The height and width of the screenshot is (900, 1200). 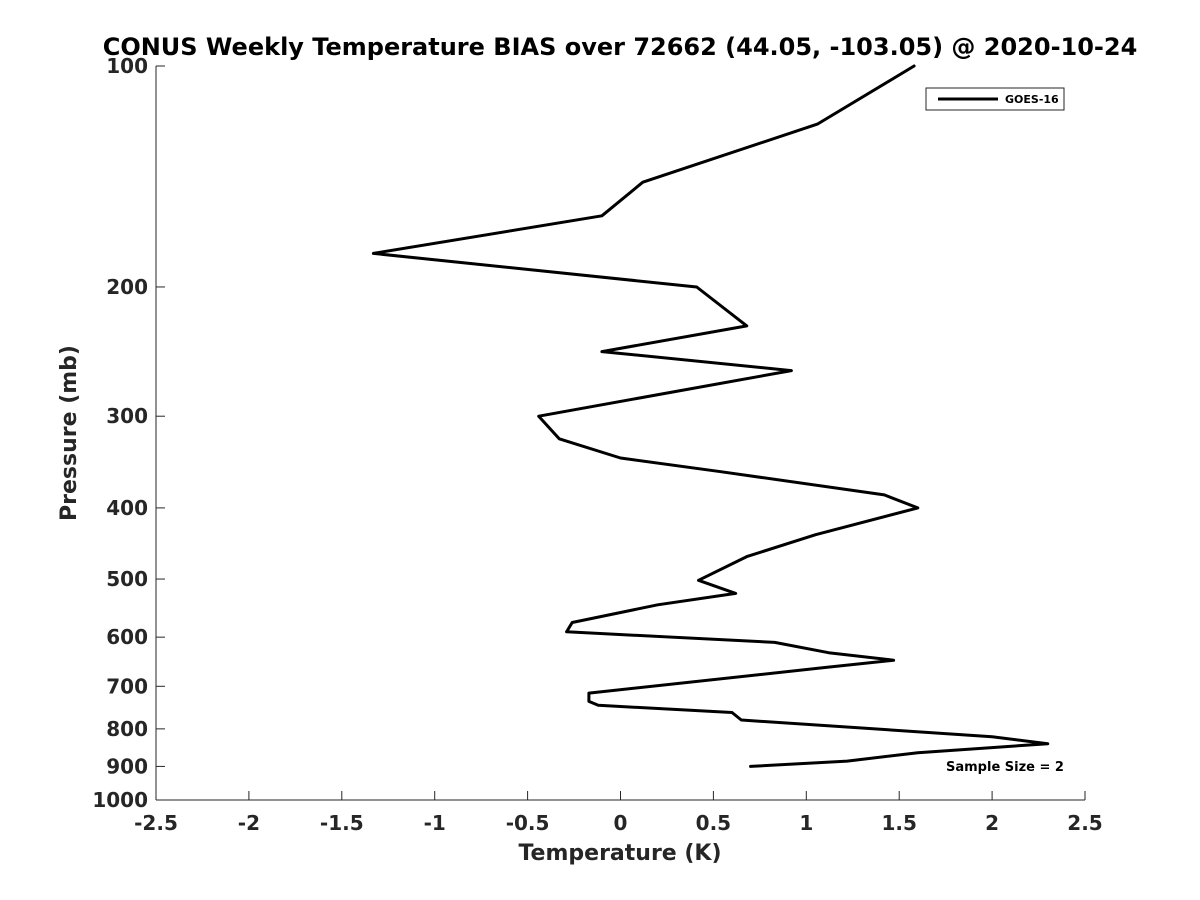 What do you see at coordinates (1032, 99) in the screenshot?
I see `legend-entry-goes16: GOES-16` at bounding box center [1032, 99].